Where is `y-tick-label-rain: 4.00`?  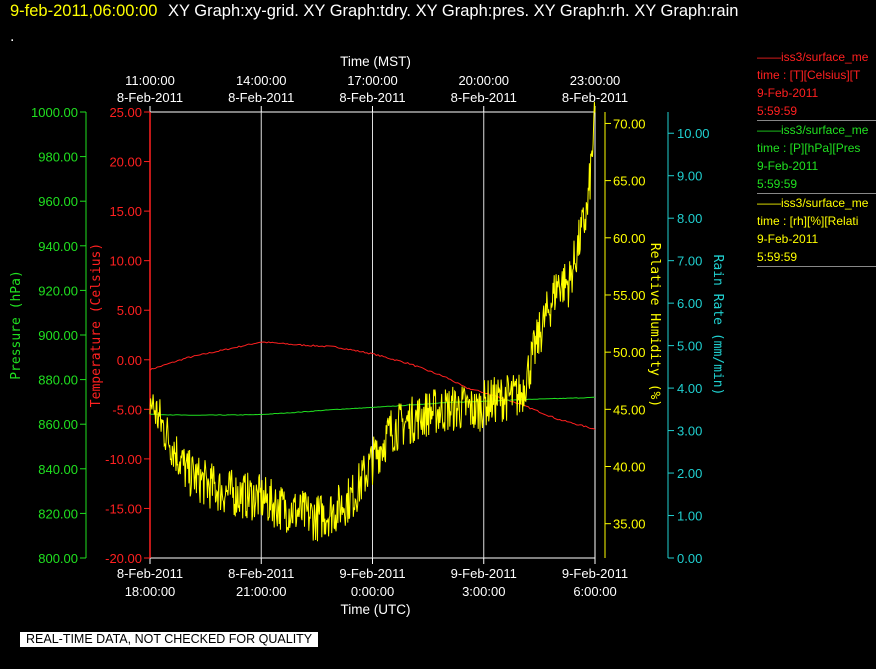
y-tick-label-rain: 4.00 is located at coordinates (689, 388).